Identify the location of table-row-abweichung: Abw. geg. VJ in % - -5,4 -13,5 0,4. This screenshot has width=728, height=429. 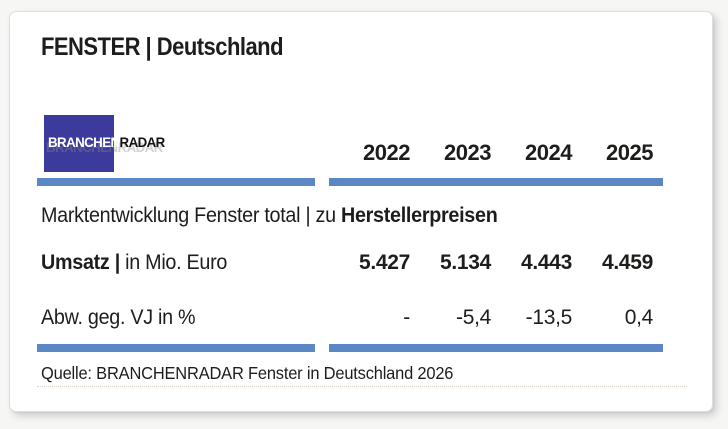
(347, 318).